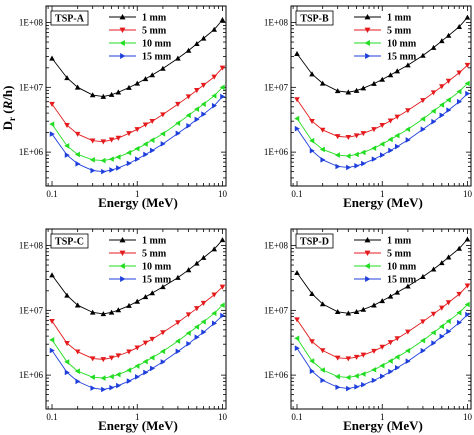  What do you see at coordinates (8, 108) in the screenshot?
I see `y-axis-title-top: Dr (R/h)` at bounding box center [8, 108].